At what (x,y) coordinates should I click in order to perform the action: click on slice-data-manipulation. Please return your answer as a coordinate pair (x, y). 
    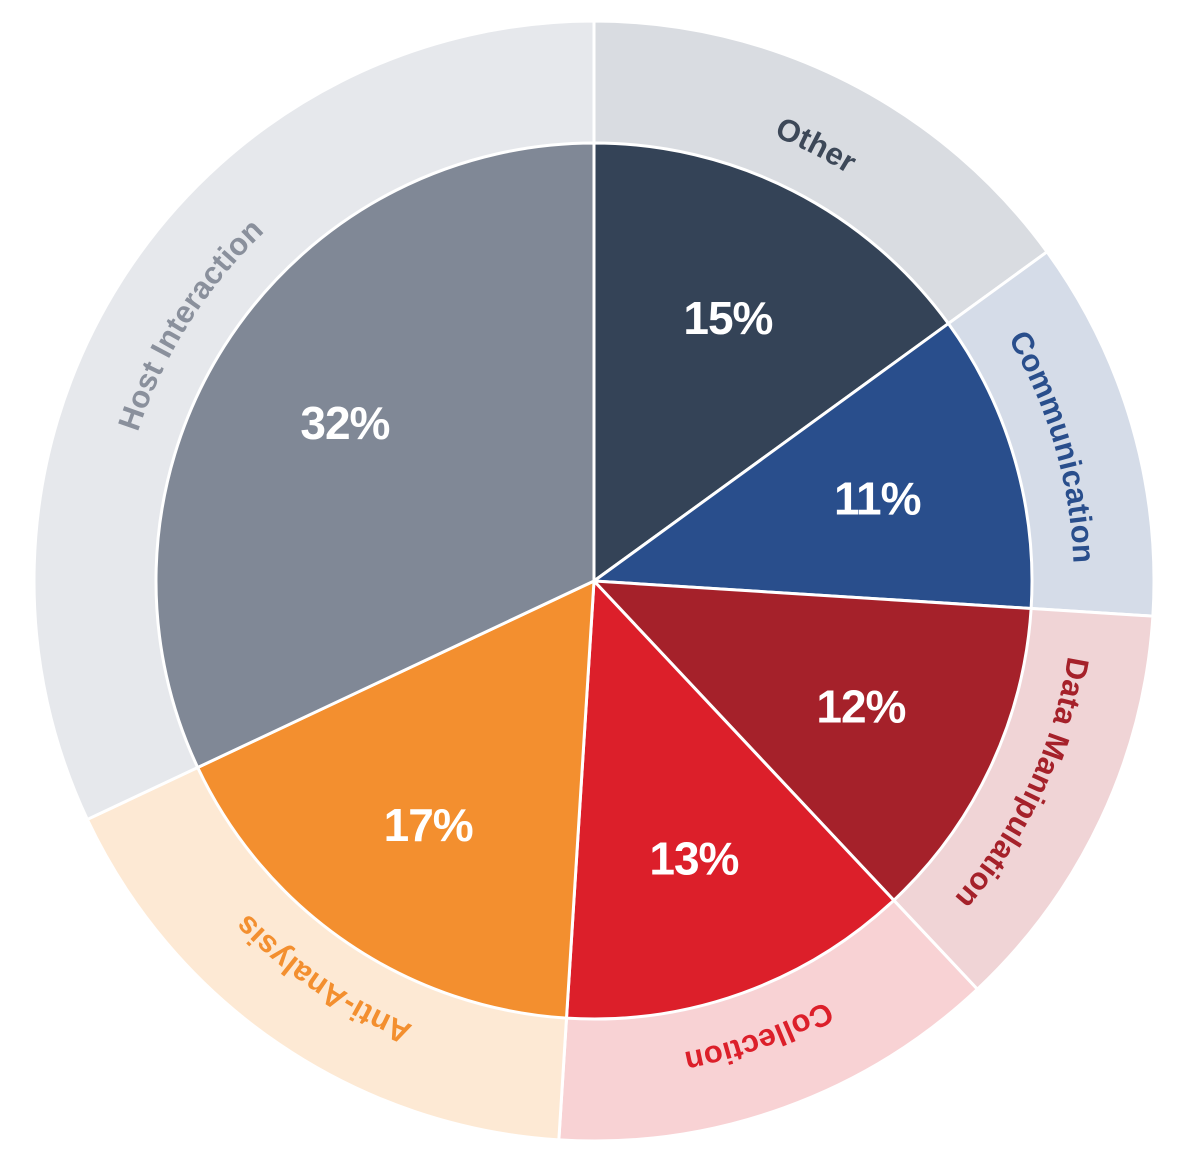
    Looking at the image, I should click on (811, 741).